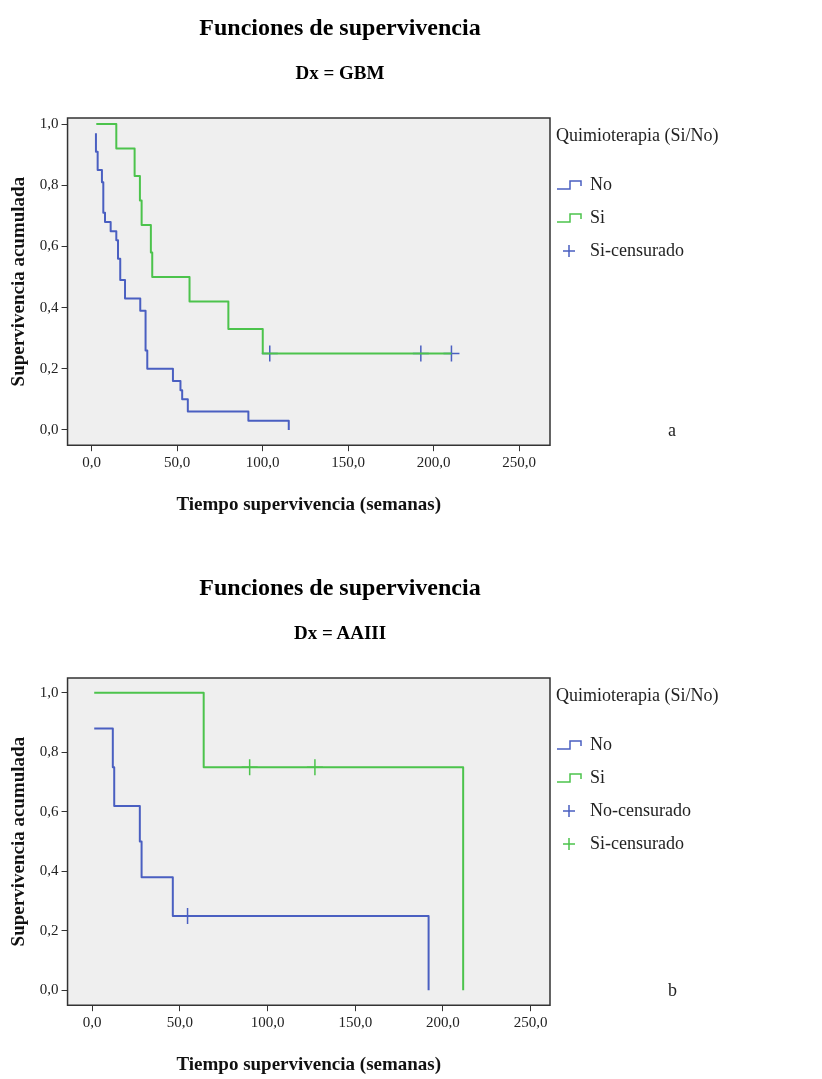  What do you see at coordinates (672, 430) in the screenshot?
I see `text: a` at bounding box center [672, 430].